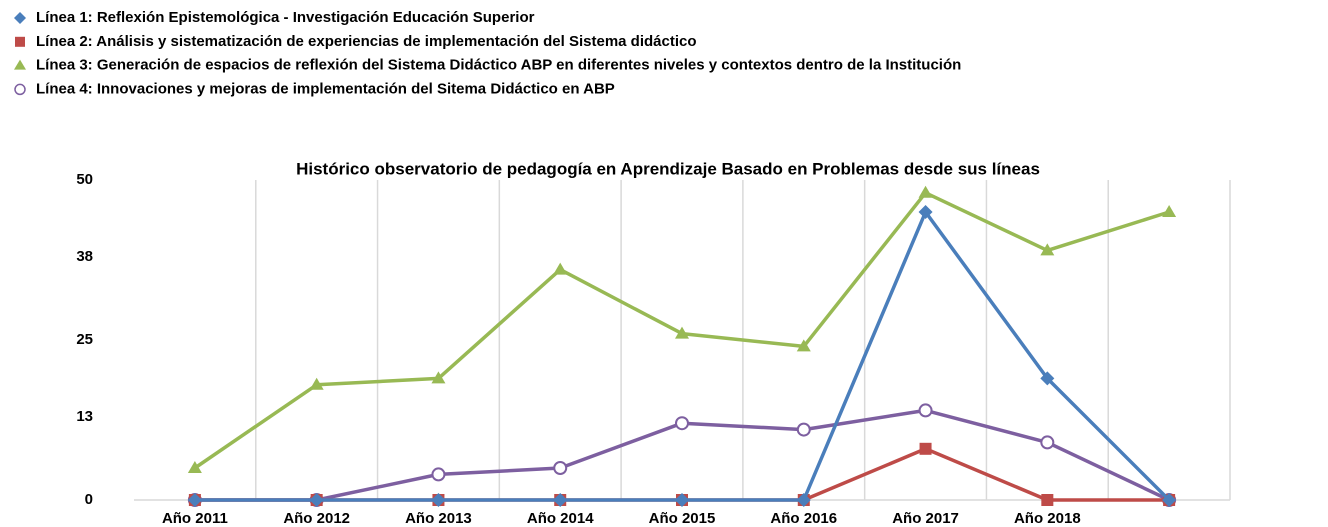 The image size is (1328, 527). I want to click on y-tick-label: 13, so click(84, 416).